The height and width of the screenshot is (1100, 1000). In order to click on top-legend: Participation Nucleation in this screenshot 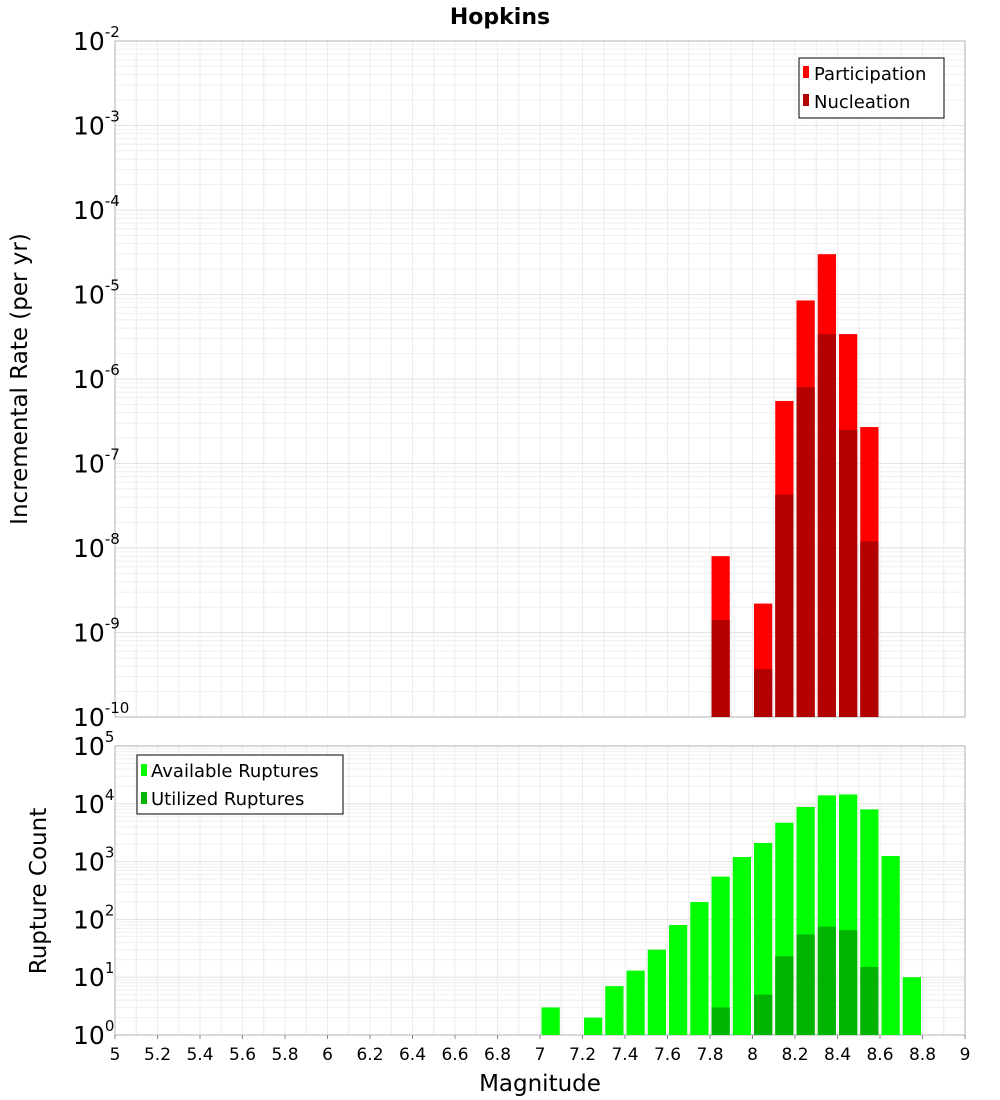, I will do `click(871, 88)`.